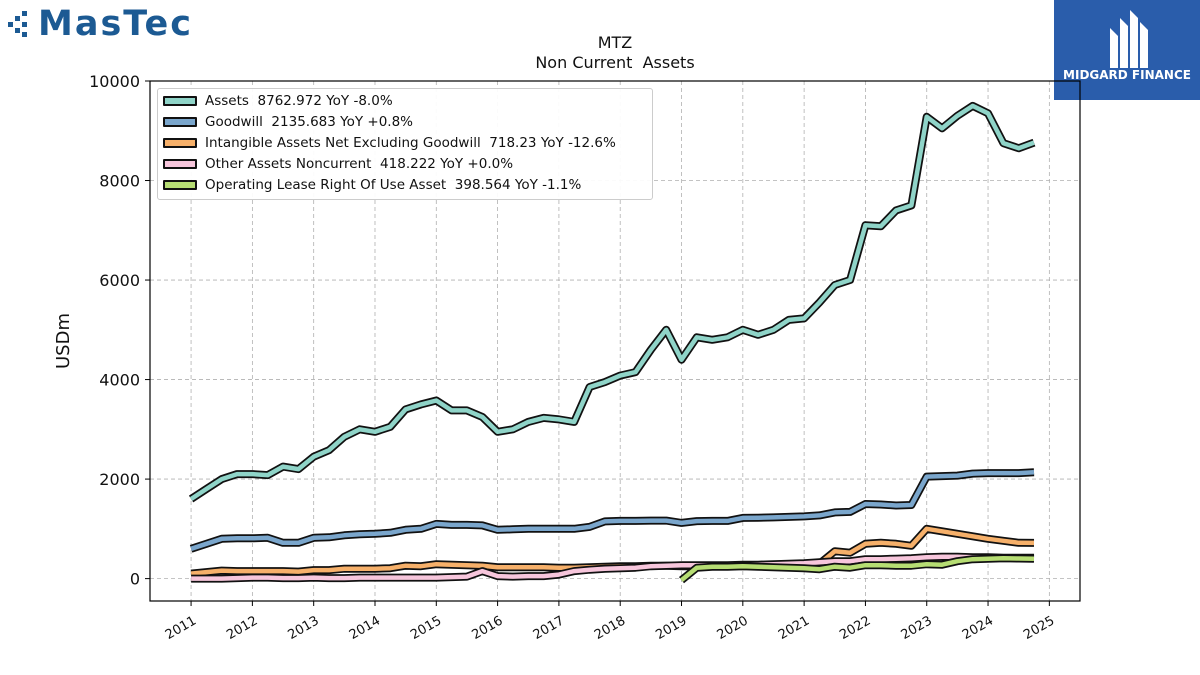 The image size is (1200, 675). What do you see at coordinates (180, 122) in the screenshot?
I see `legend-swatch-goodwill` at bounding box center [180, 122].